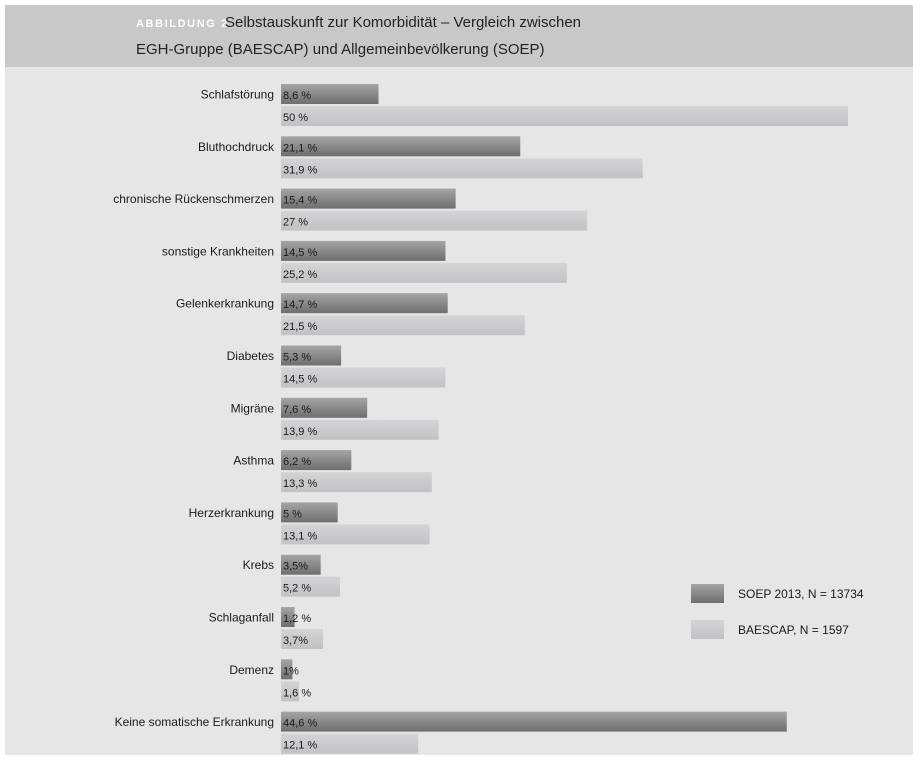 This screenshot has width=922, height=760. Describe the element at coordinates (793, 630) in the screenshot. I see `legend-label: BAESCAP, N = 1597` at that location.